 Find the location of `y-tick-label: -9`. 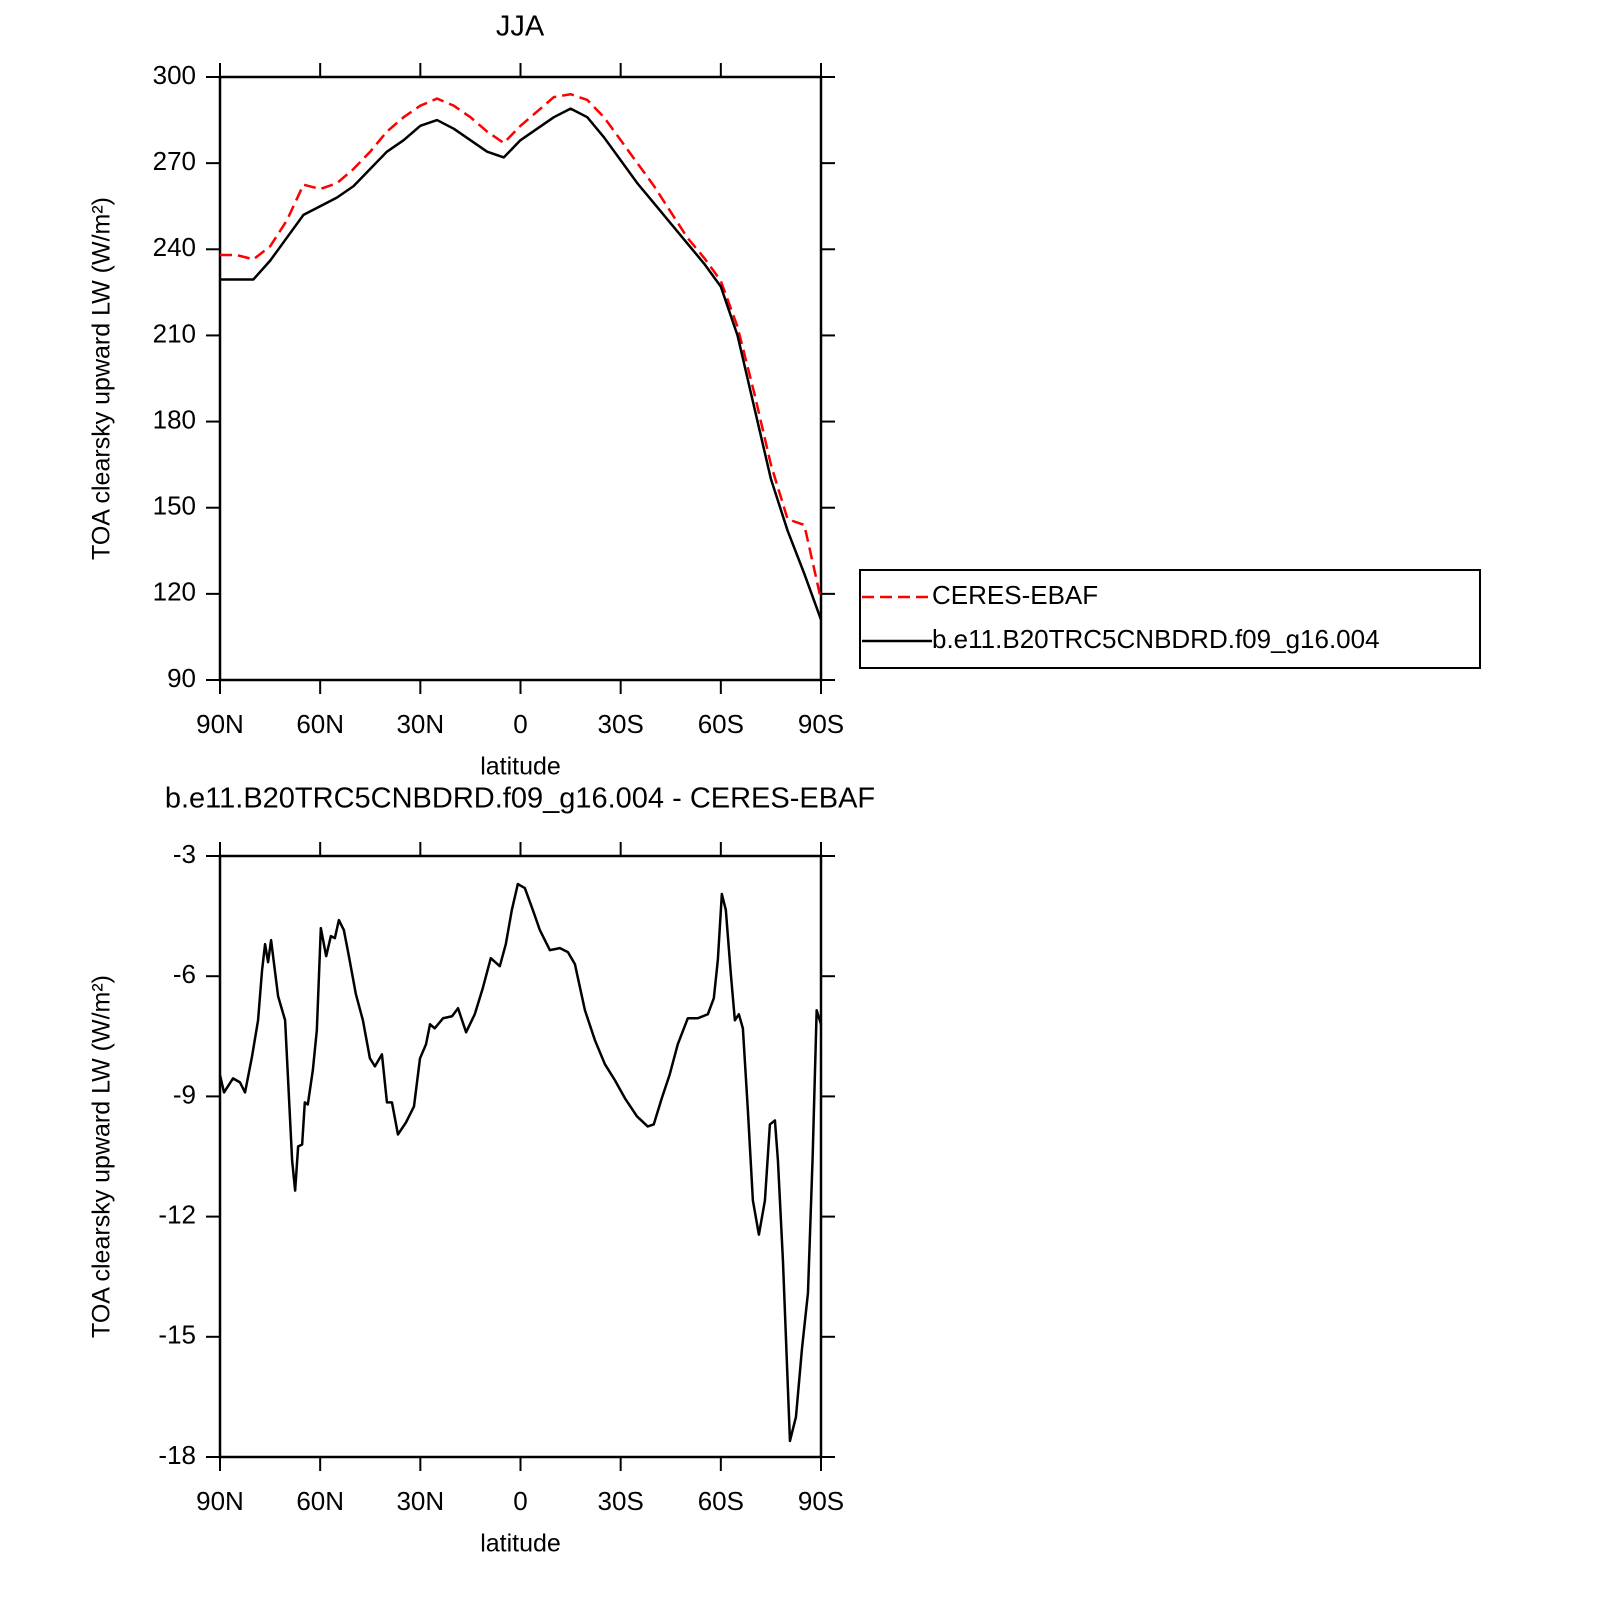

y-tick-label: -9 is located at coordinates (184, 1094).